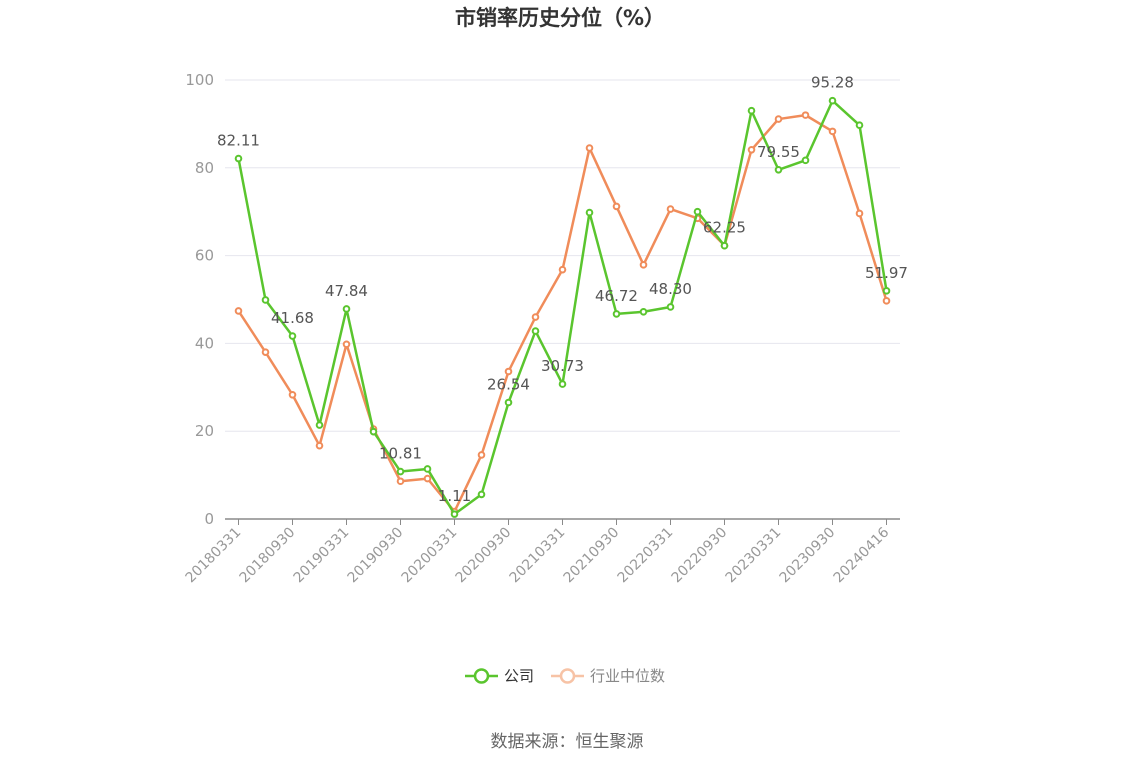  Describe the element at coordinates (562, 366) in the screenshot. I see `data-label: 30.73` at that location.